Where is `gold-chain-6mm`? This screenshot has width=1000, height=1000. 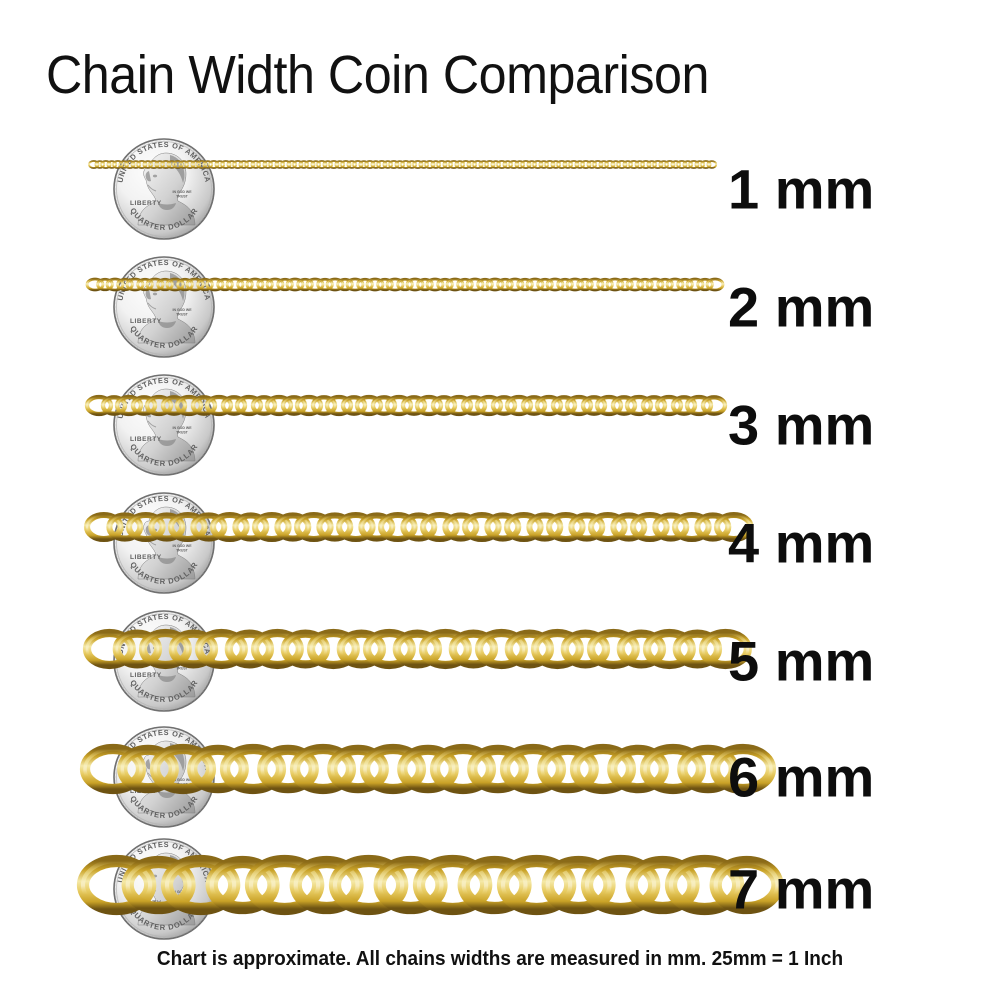
gold-chain-6mm is located at coordinates (428, 775).